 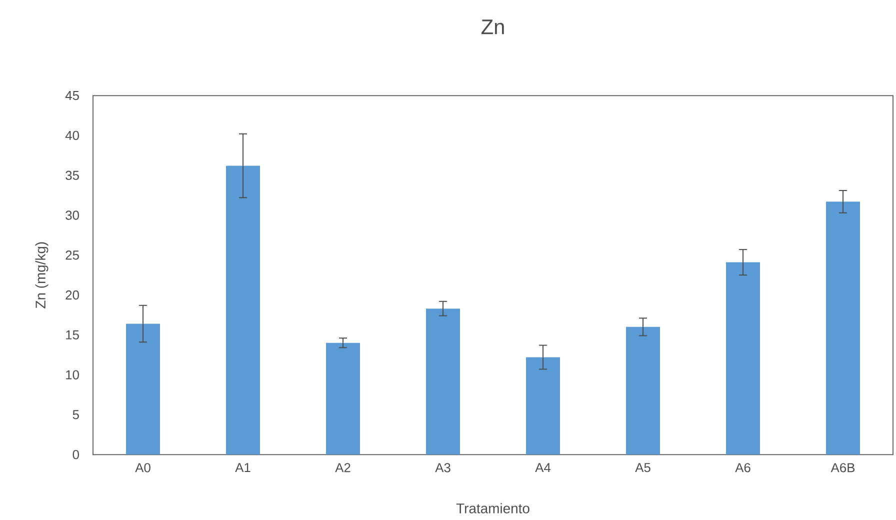 What do you see at coordinates (72, 175) in the screenshot?
I see `y-tick-label: 35` at bounding box center [72, 175].